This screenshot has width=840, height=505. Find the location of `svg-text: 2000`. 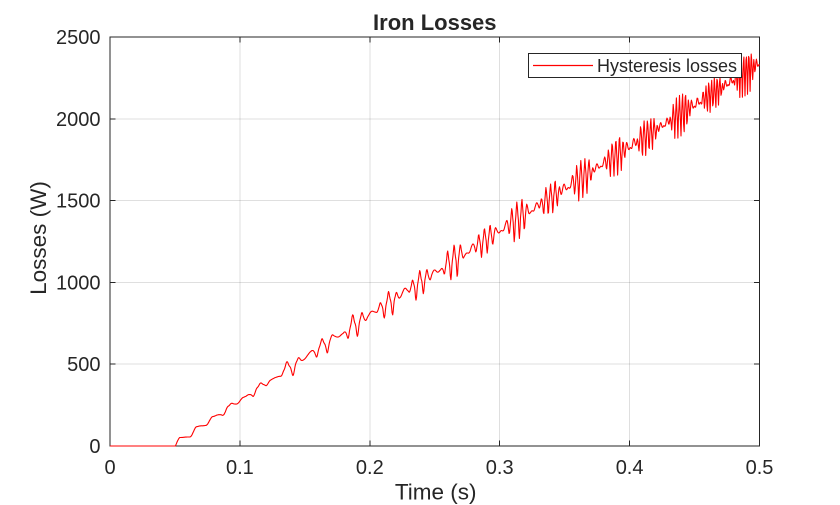

svg-text: 2000 is located at coordinates (78, 120).